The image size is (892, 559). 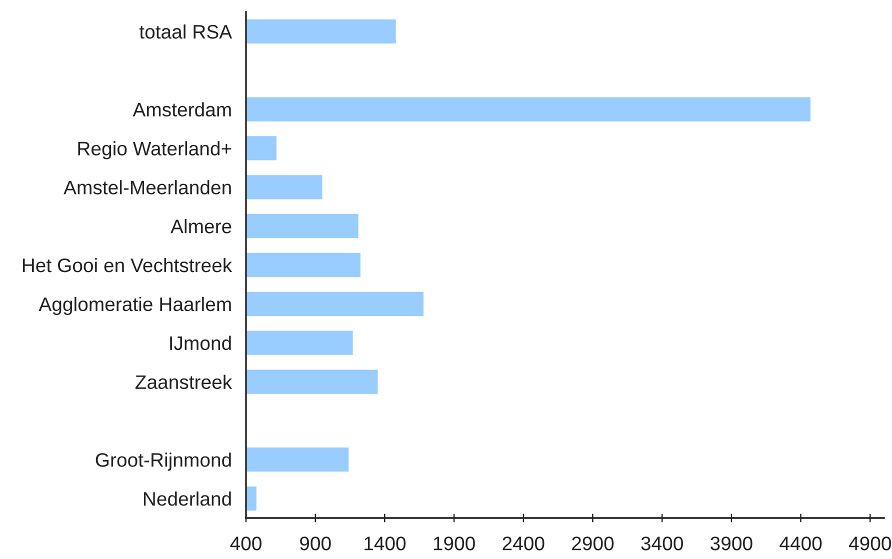 I want to click on x-tick-label: 4400, so click(x=801, y=543).